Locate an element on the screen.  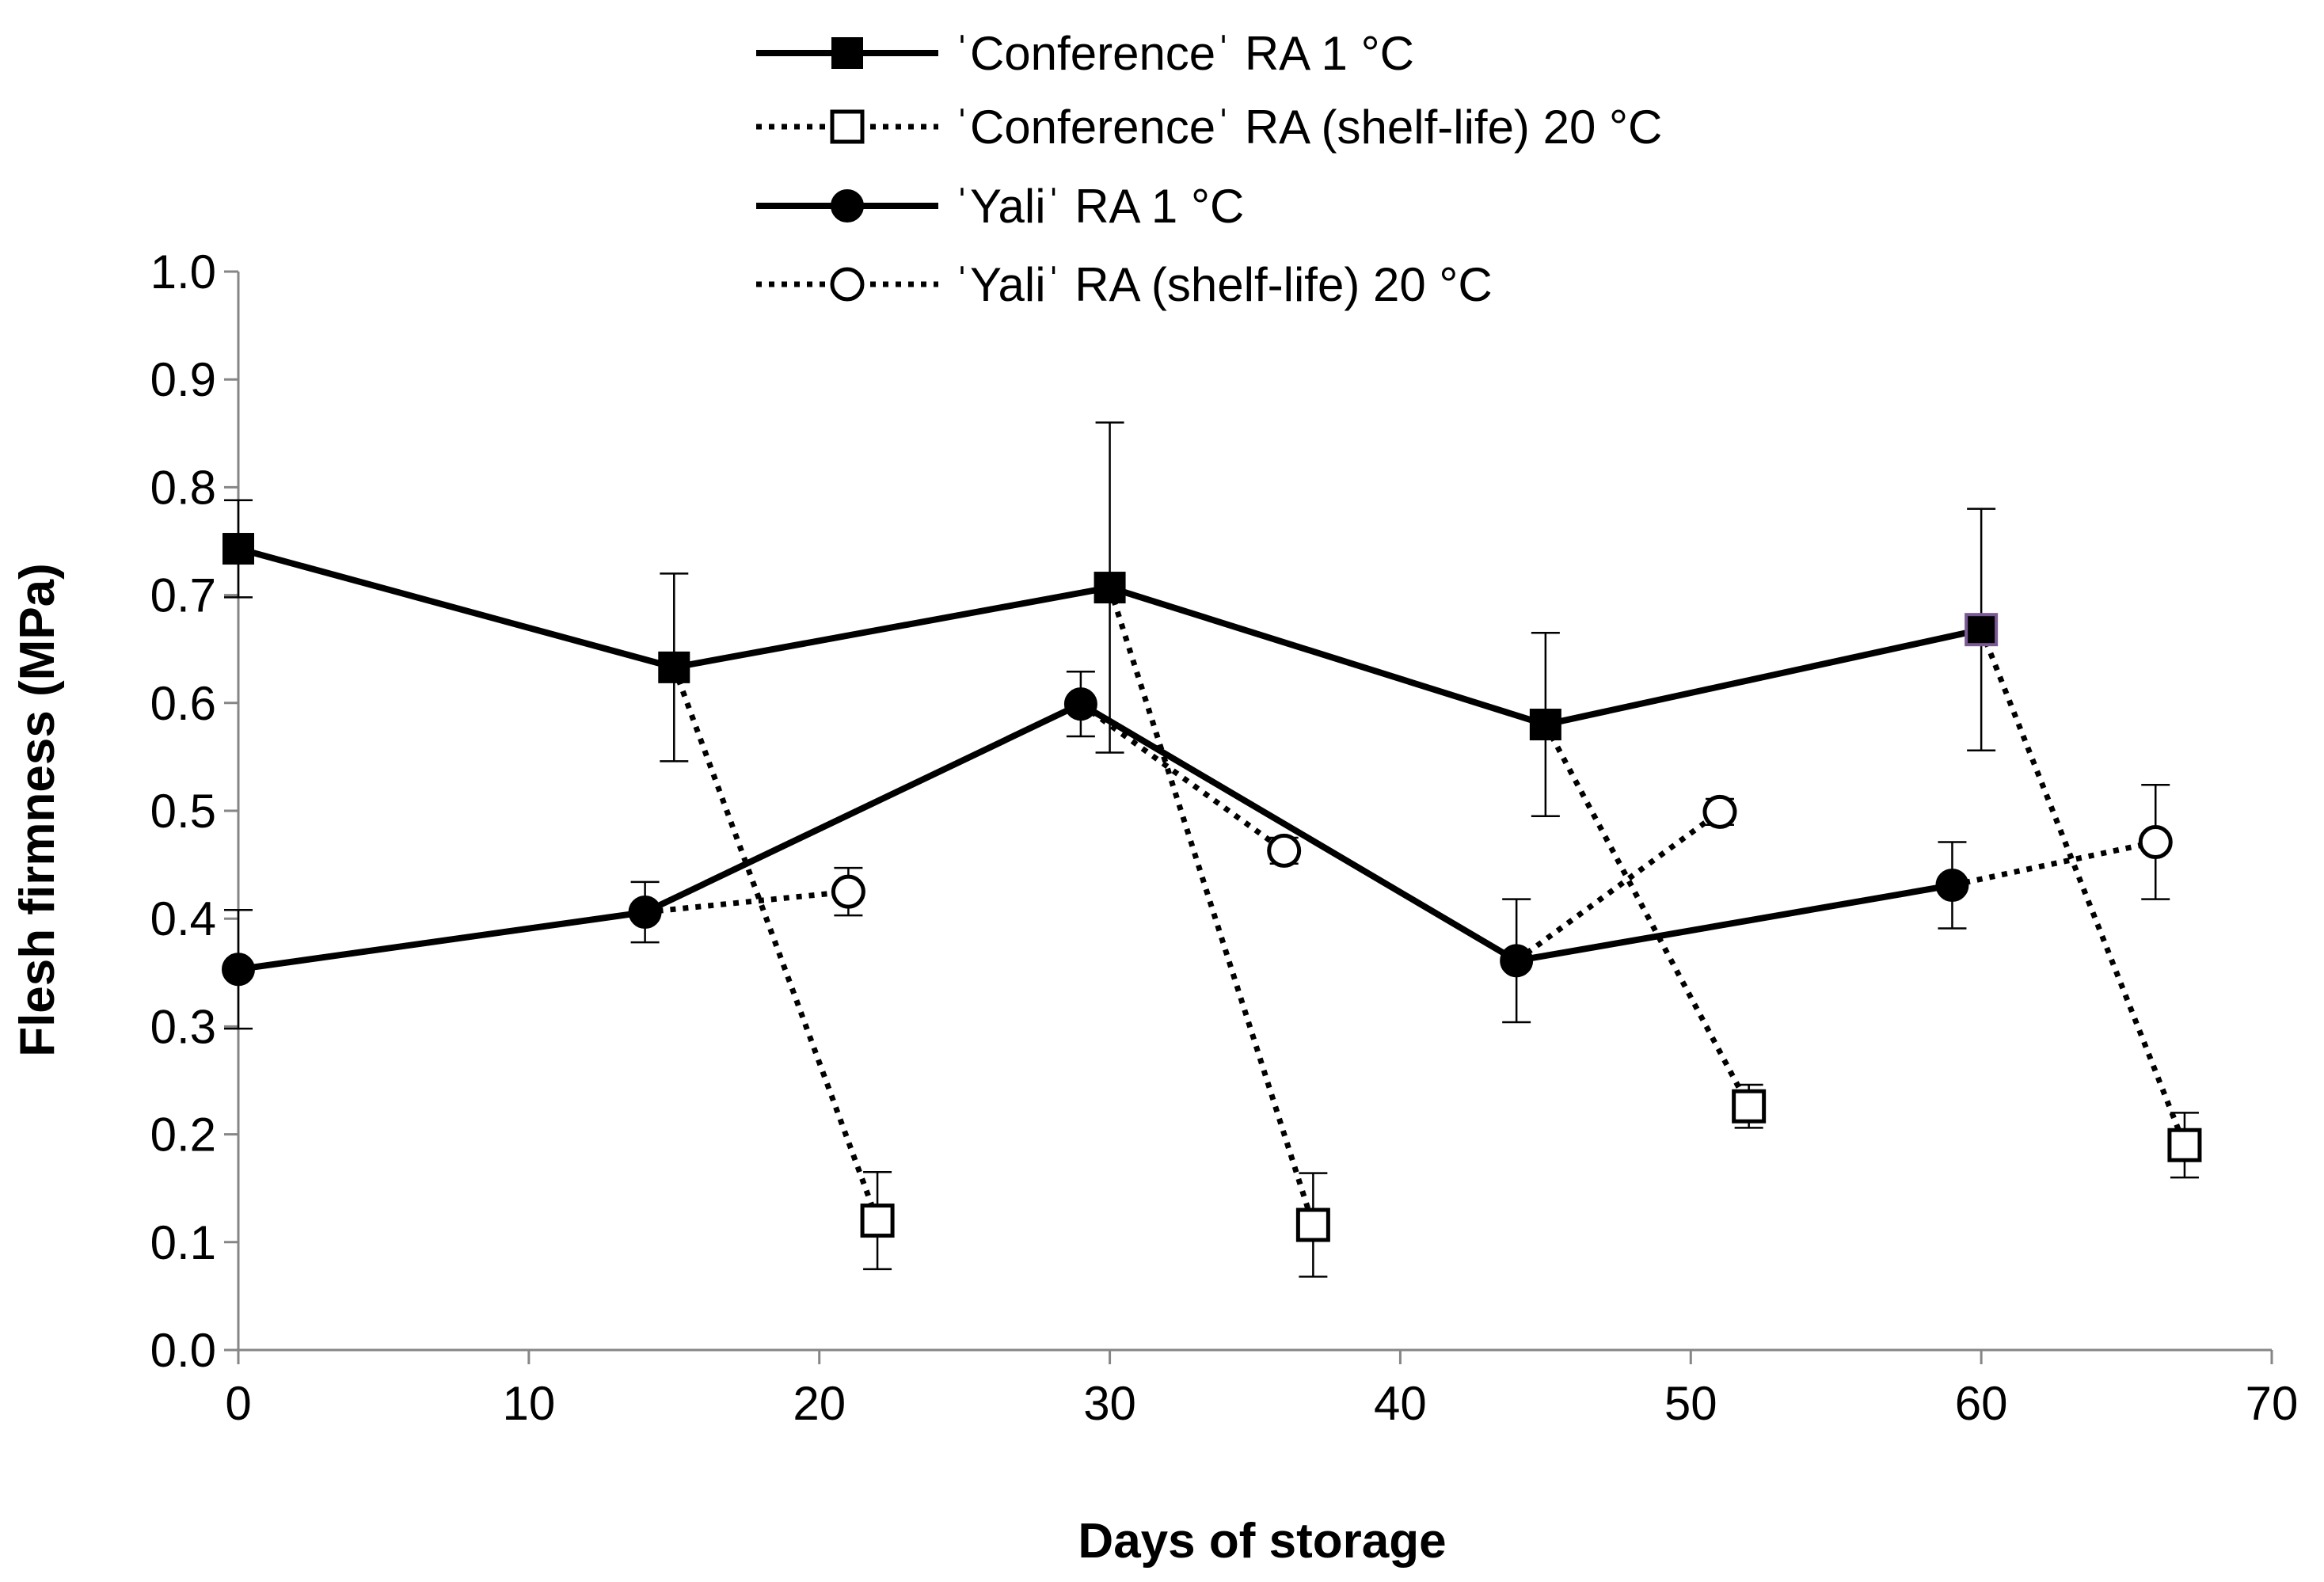
y-tick-label: 0.4 is located at coordinates (183, 919).